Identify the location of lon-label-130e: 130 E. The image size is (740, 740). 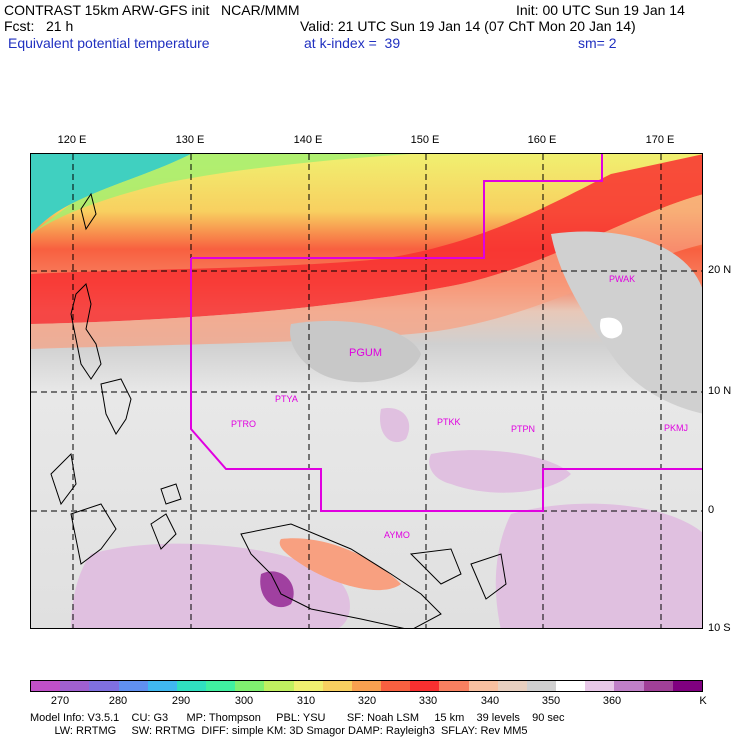
(190, 140).